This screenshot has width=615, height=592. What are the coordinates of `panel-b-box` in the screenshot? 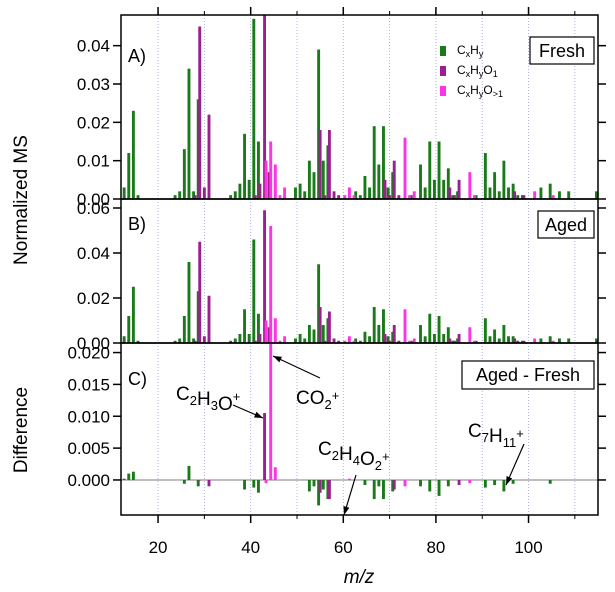 It's located at (566, 224).